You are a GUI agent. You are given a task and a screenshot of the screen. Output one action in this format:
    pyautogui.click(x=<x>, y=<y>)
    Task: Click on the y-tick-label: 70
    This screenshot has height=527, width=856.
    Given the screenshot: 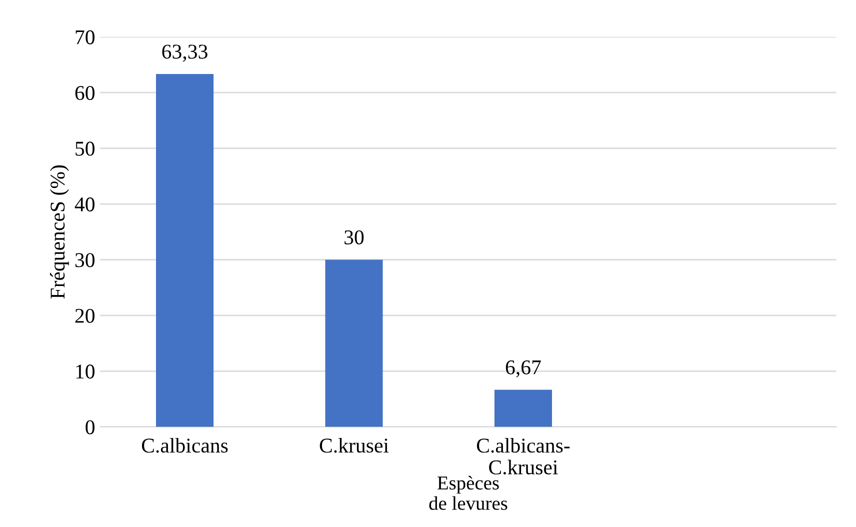 What is the action you would take?
    pyautogui.click(x=85, y=37)
    